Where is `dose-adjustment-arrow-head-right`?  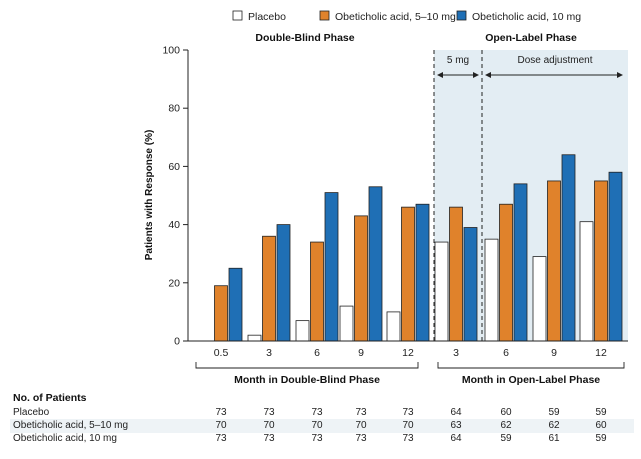 dose-adjustment-arrow-head-right is located at coordinates (620, 75).